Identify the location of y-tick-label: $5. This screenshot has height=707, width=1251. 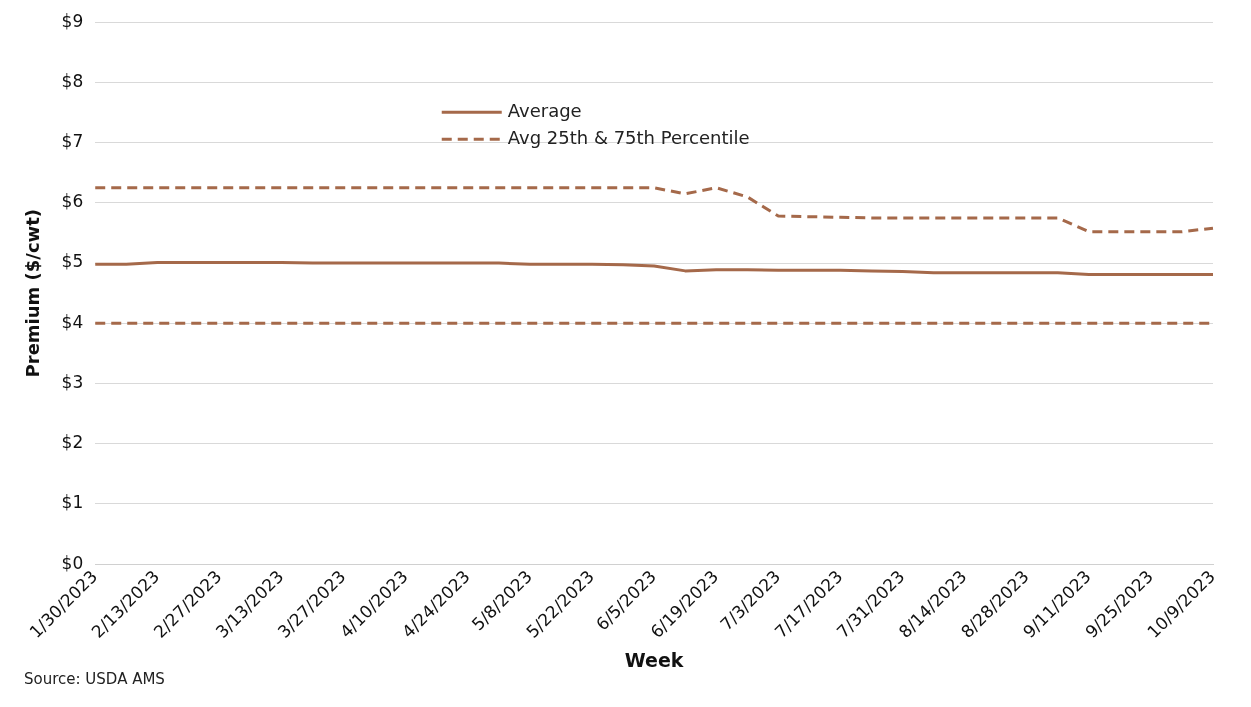
(72, 261).